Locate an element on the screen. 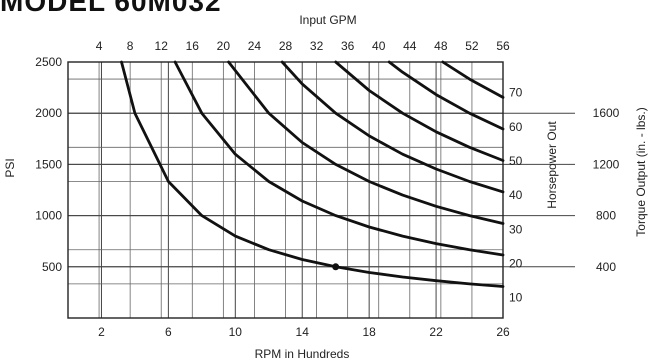  x-top-tick-label: 32 is located at coordinates (317, 46).